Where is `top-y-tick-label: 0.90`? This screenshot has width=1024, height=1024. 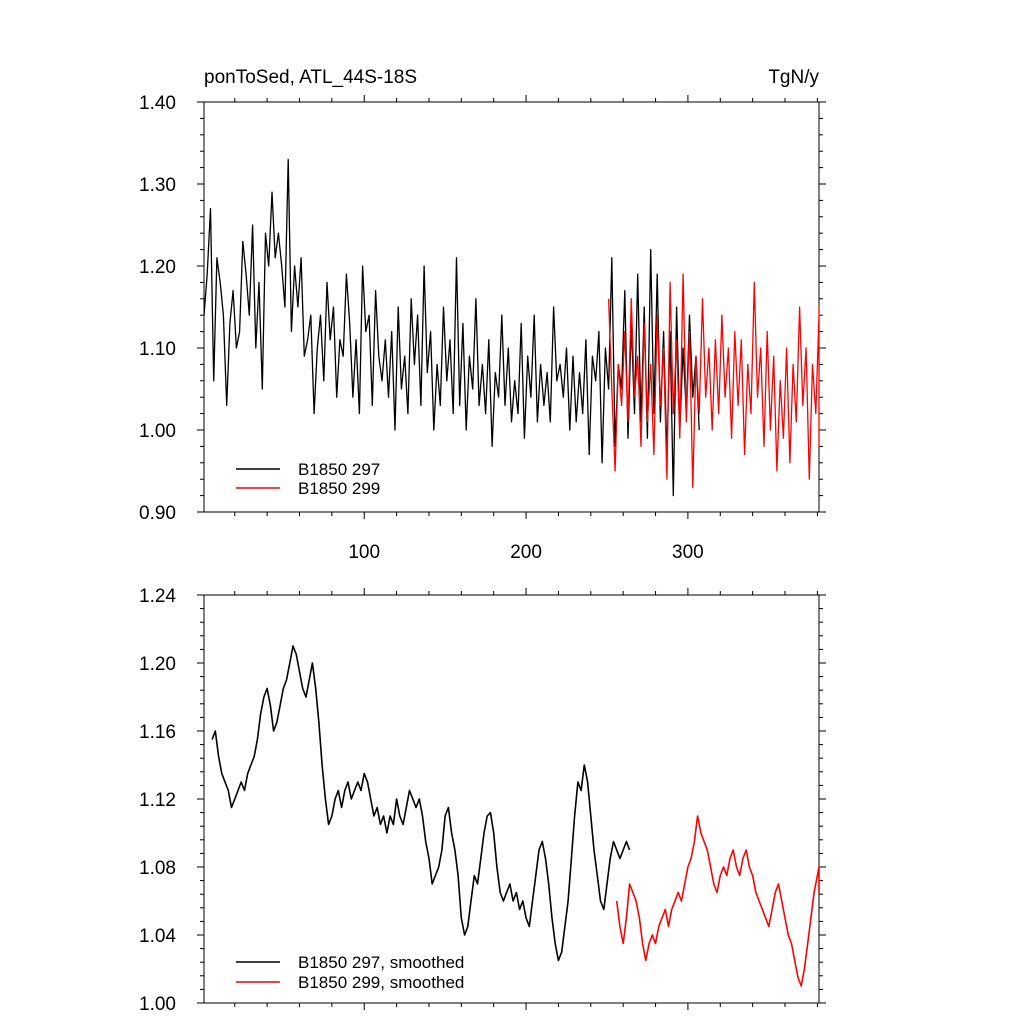 top-y-tick-label: 0.90 is located at coordinates (157, 513).